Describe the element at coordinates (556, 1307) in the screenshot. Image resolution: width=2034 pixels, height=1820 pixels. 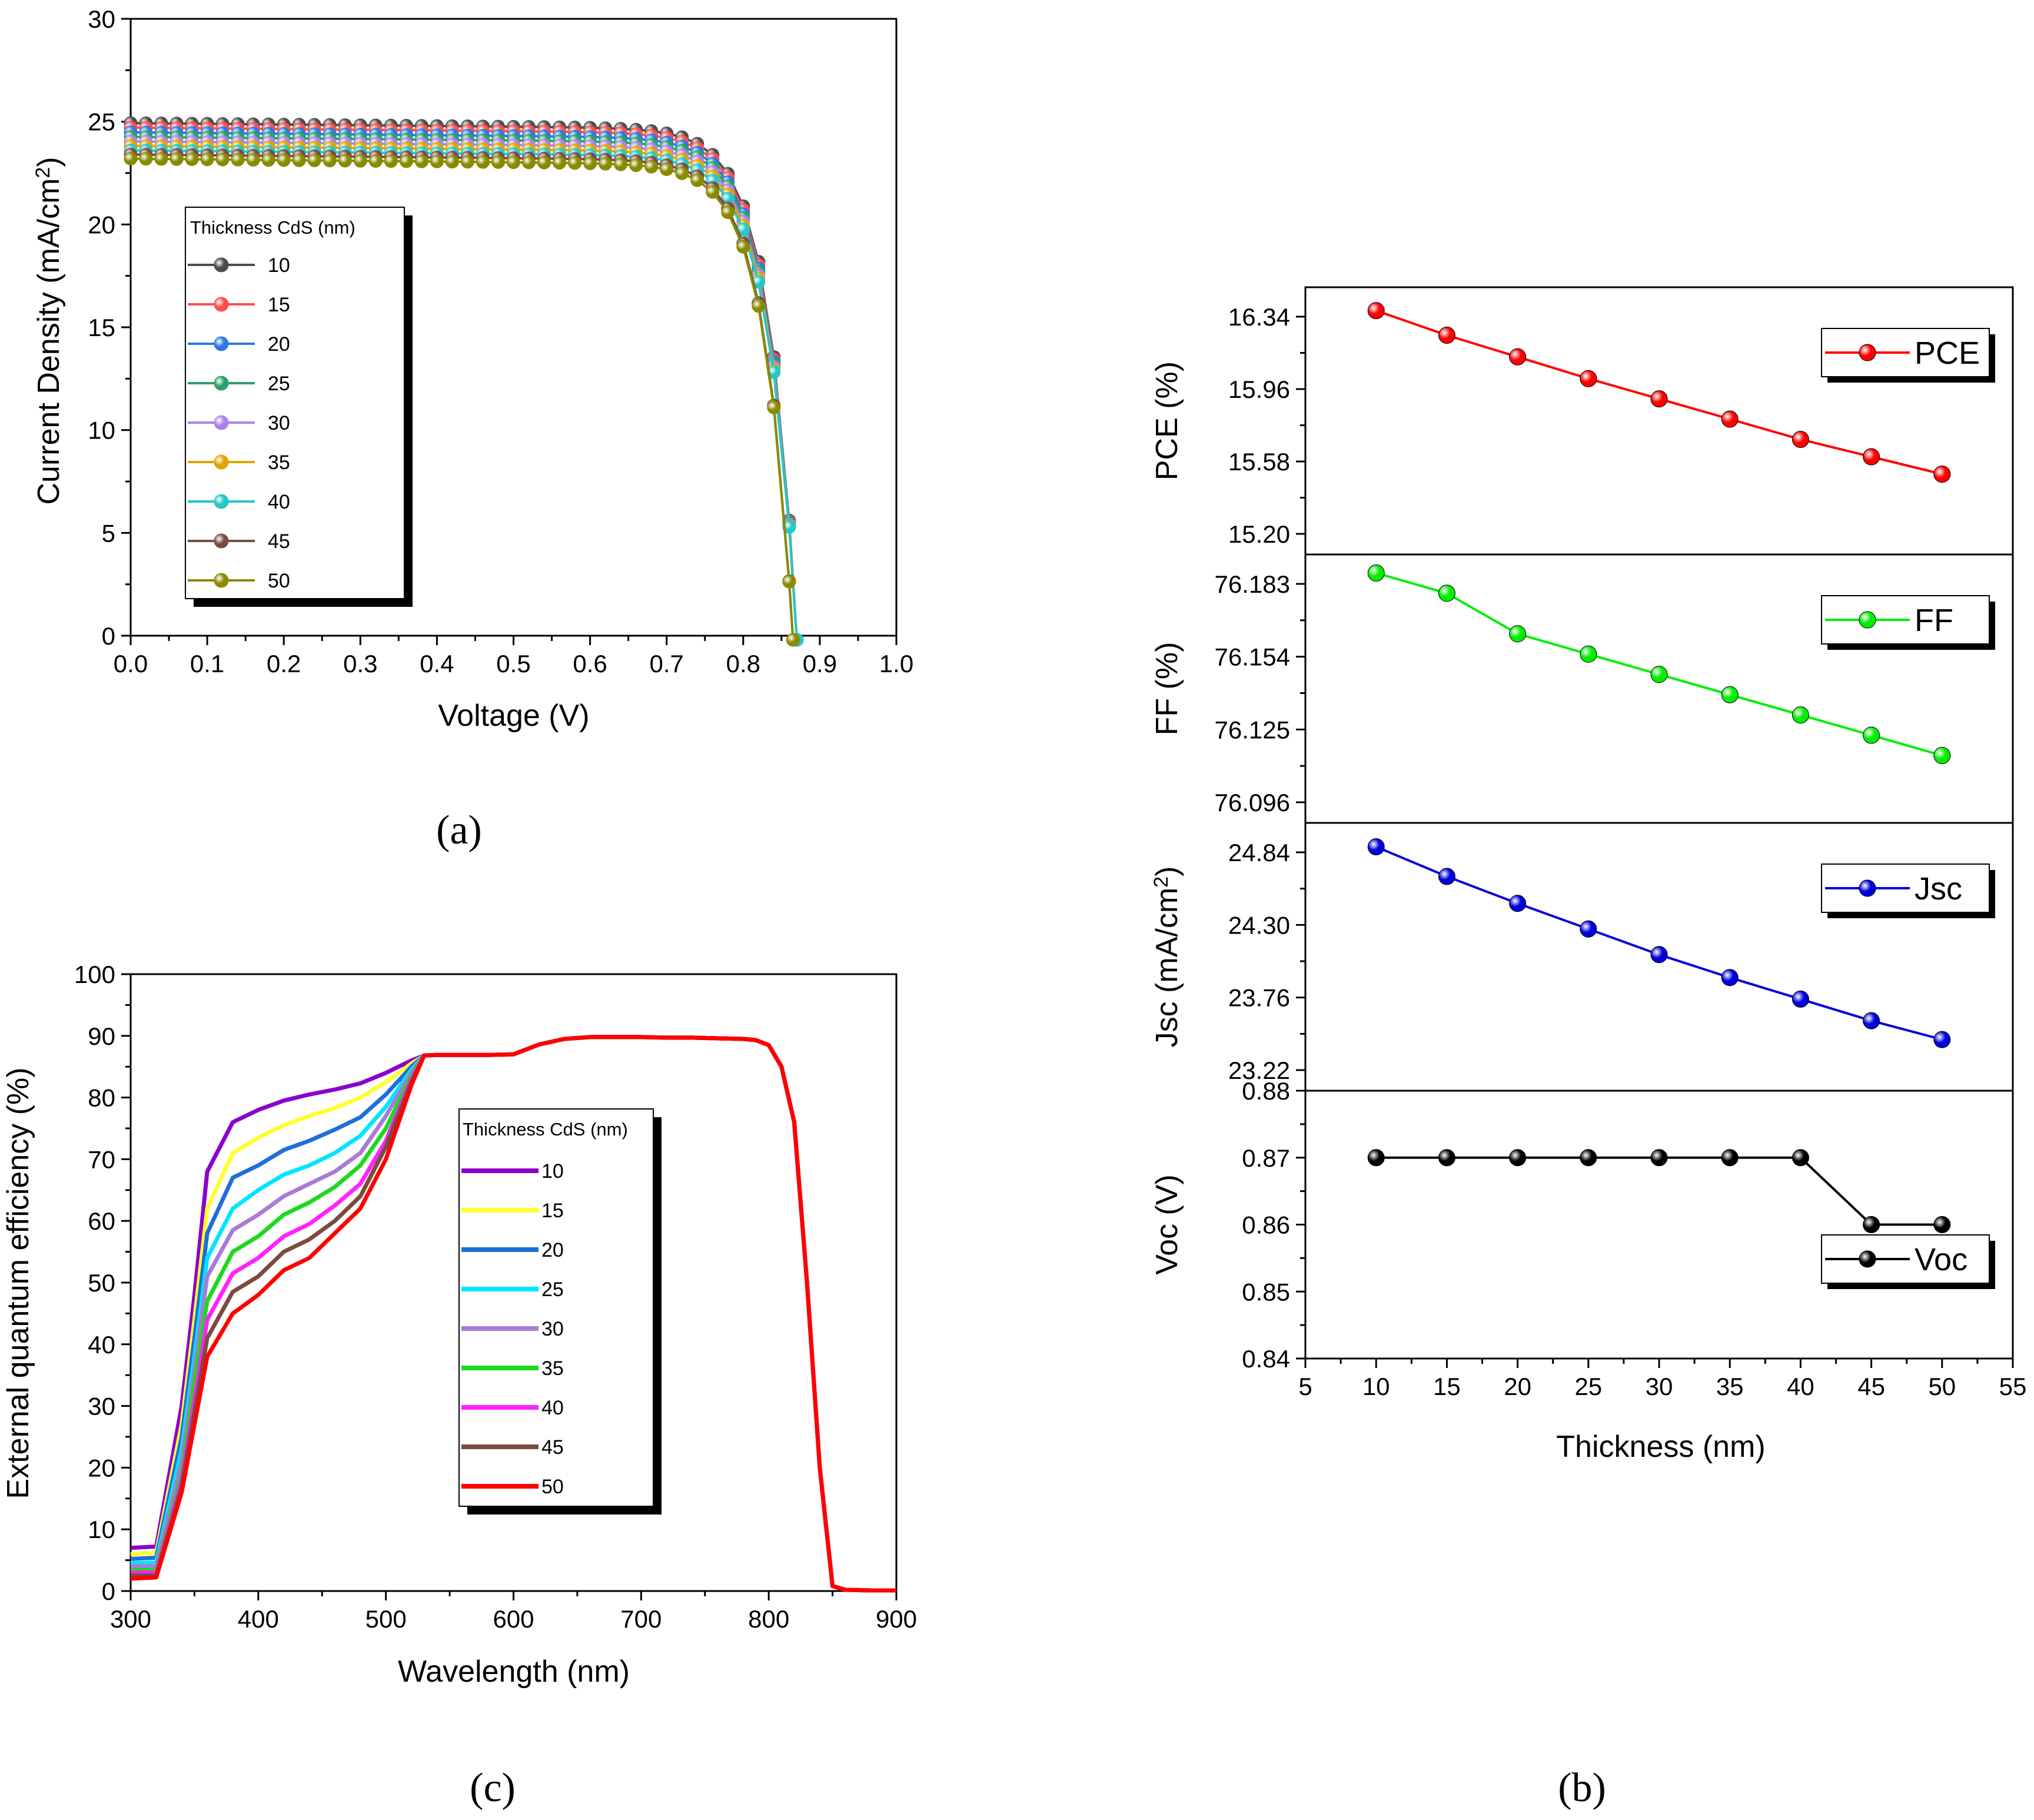
I see `panel-c-legend-box` at that location.